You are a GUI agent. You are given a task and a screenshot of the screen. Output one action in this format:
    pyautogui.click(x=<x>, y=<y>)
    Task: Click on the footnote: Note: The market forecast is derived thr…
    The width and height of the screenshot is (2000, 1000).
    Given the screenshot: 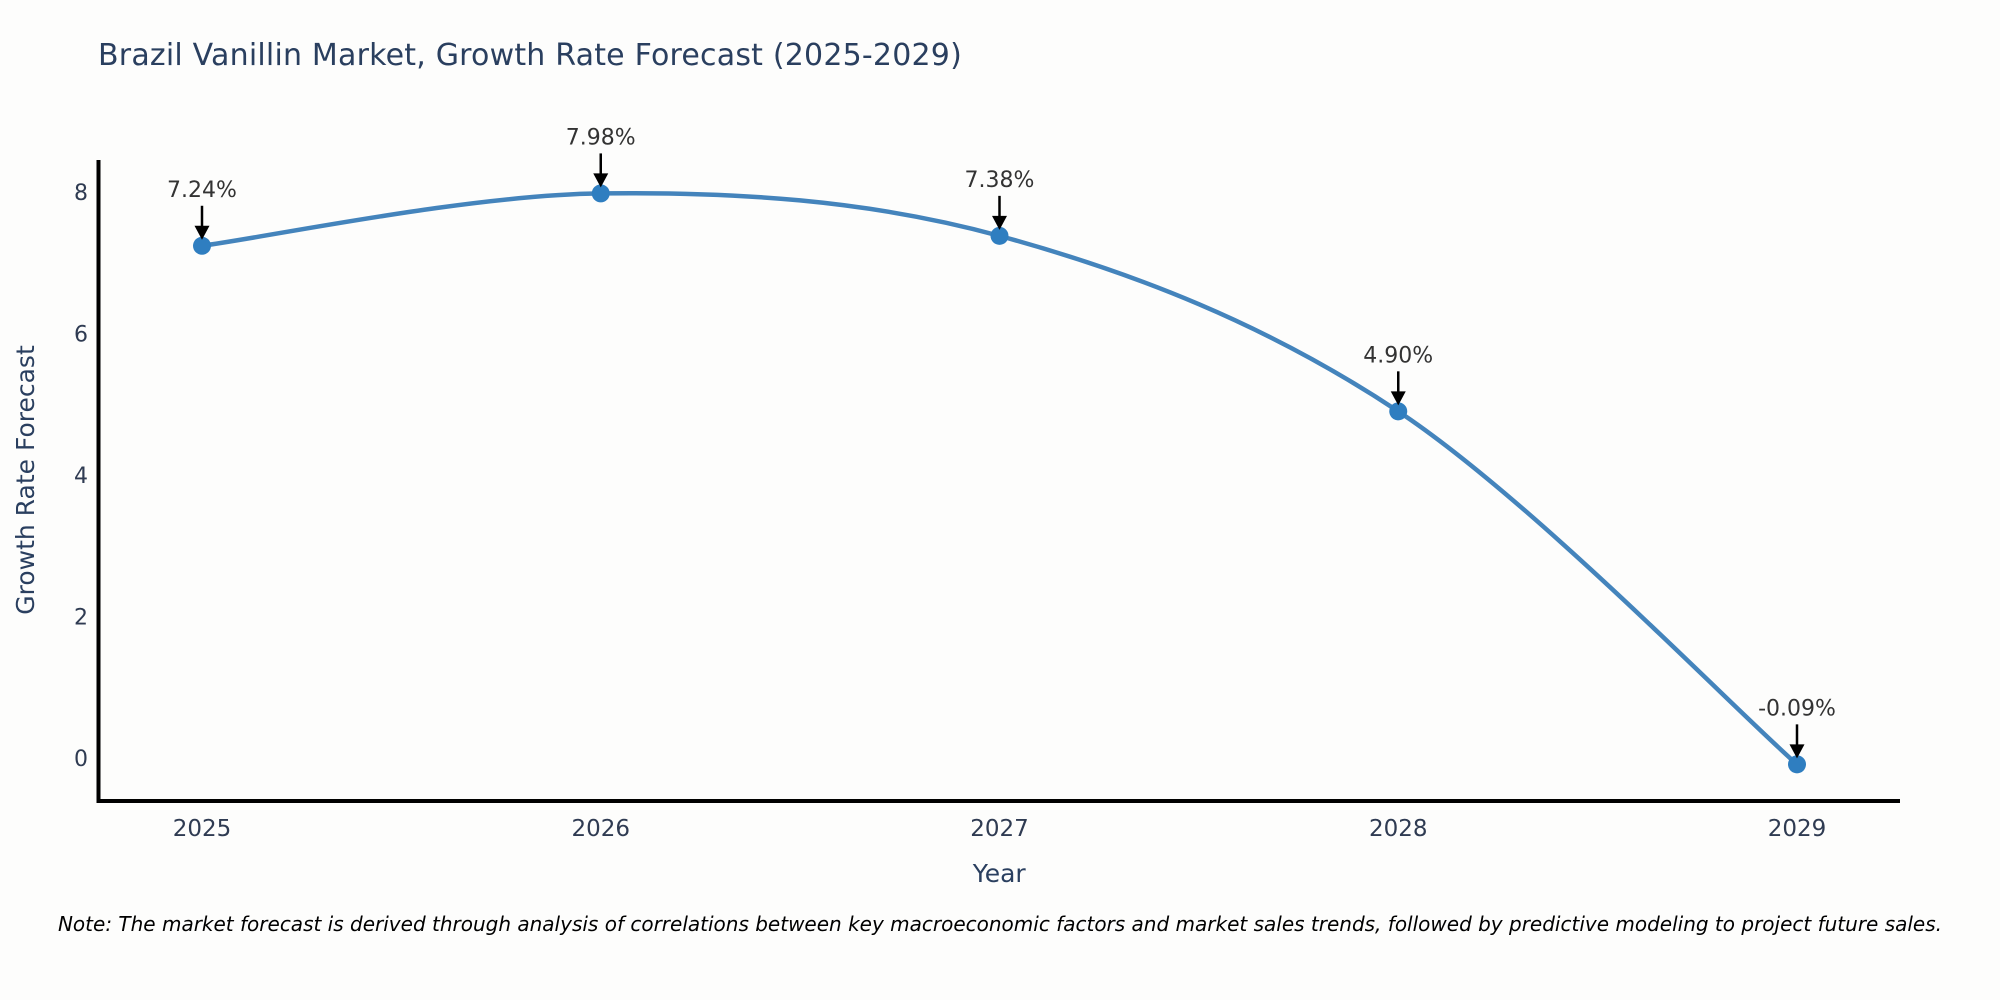 What is the action you would take?
    pyautogui.click(x=1000, y=924)
    